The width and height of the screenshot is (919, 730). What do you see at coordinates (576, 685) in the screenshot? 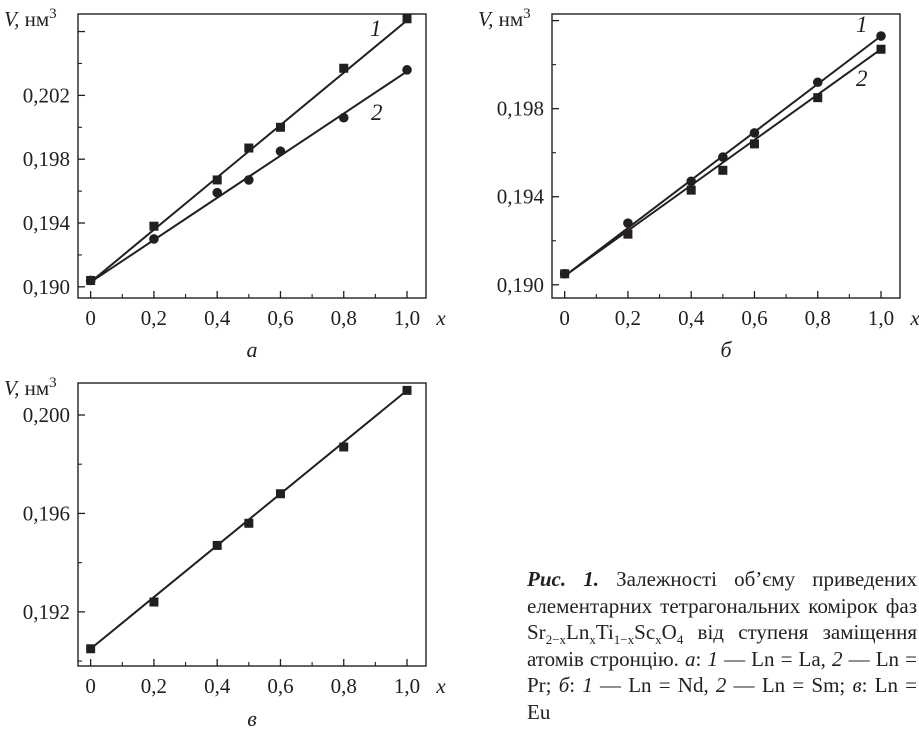
I see `caption-fragment: :` at bounding box center [576, 685].